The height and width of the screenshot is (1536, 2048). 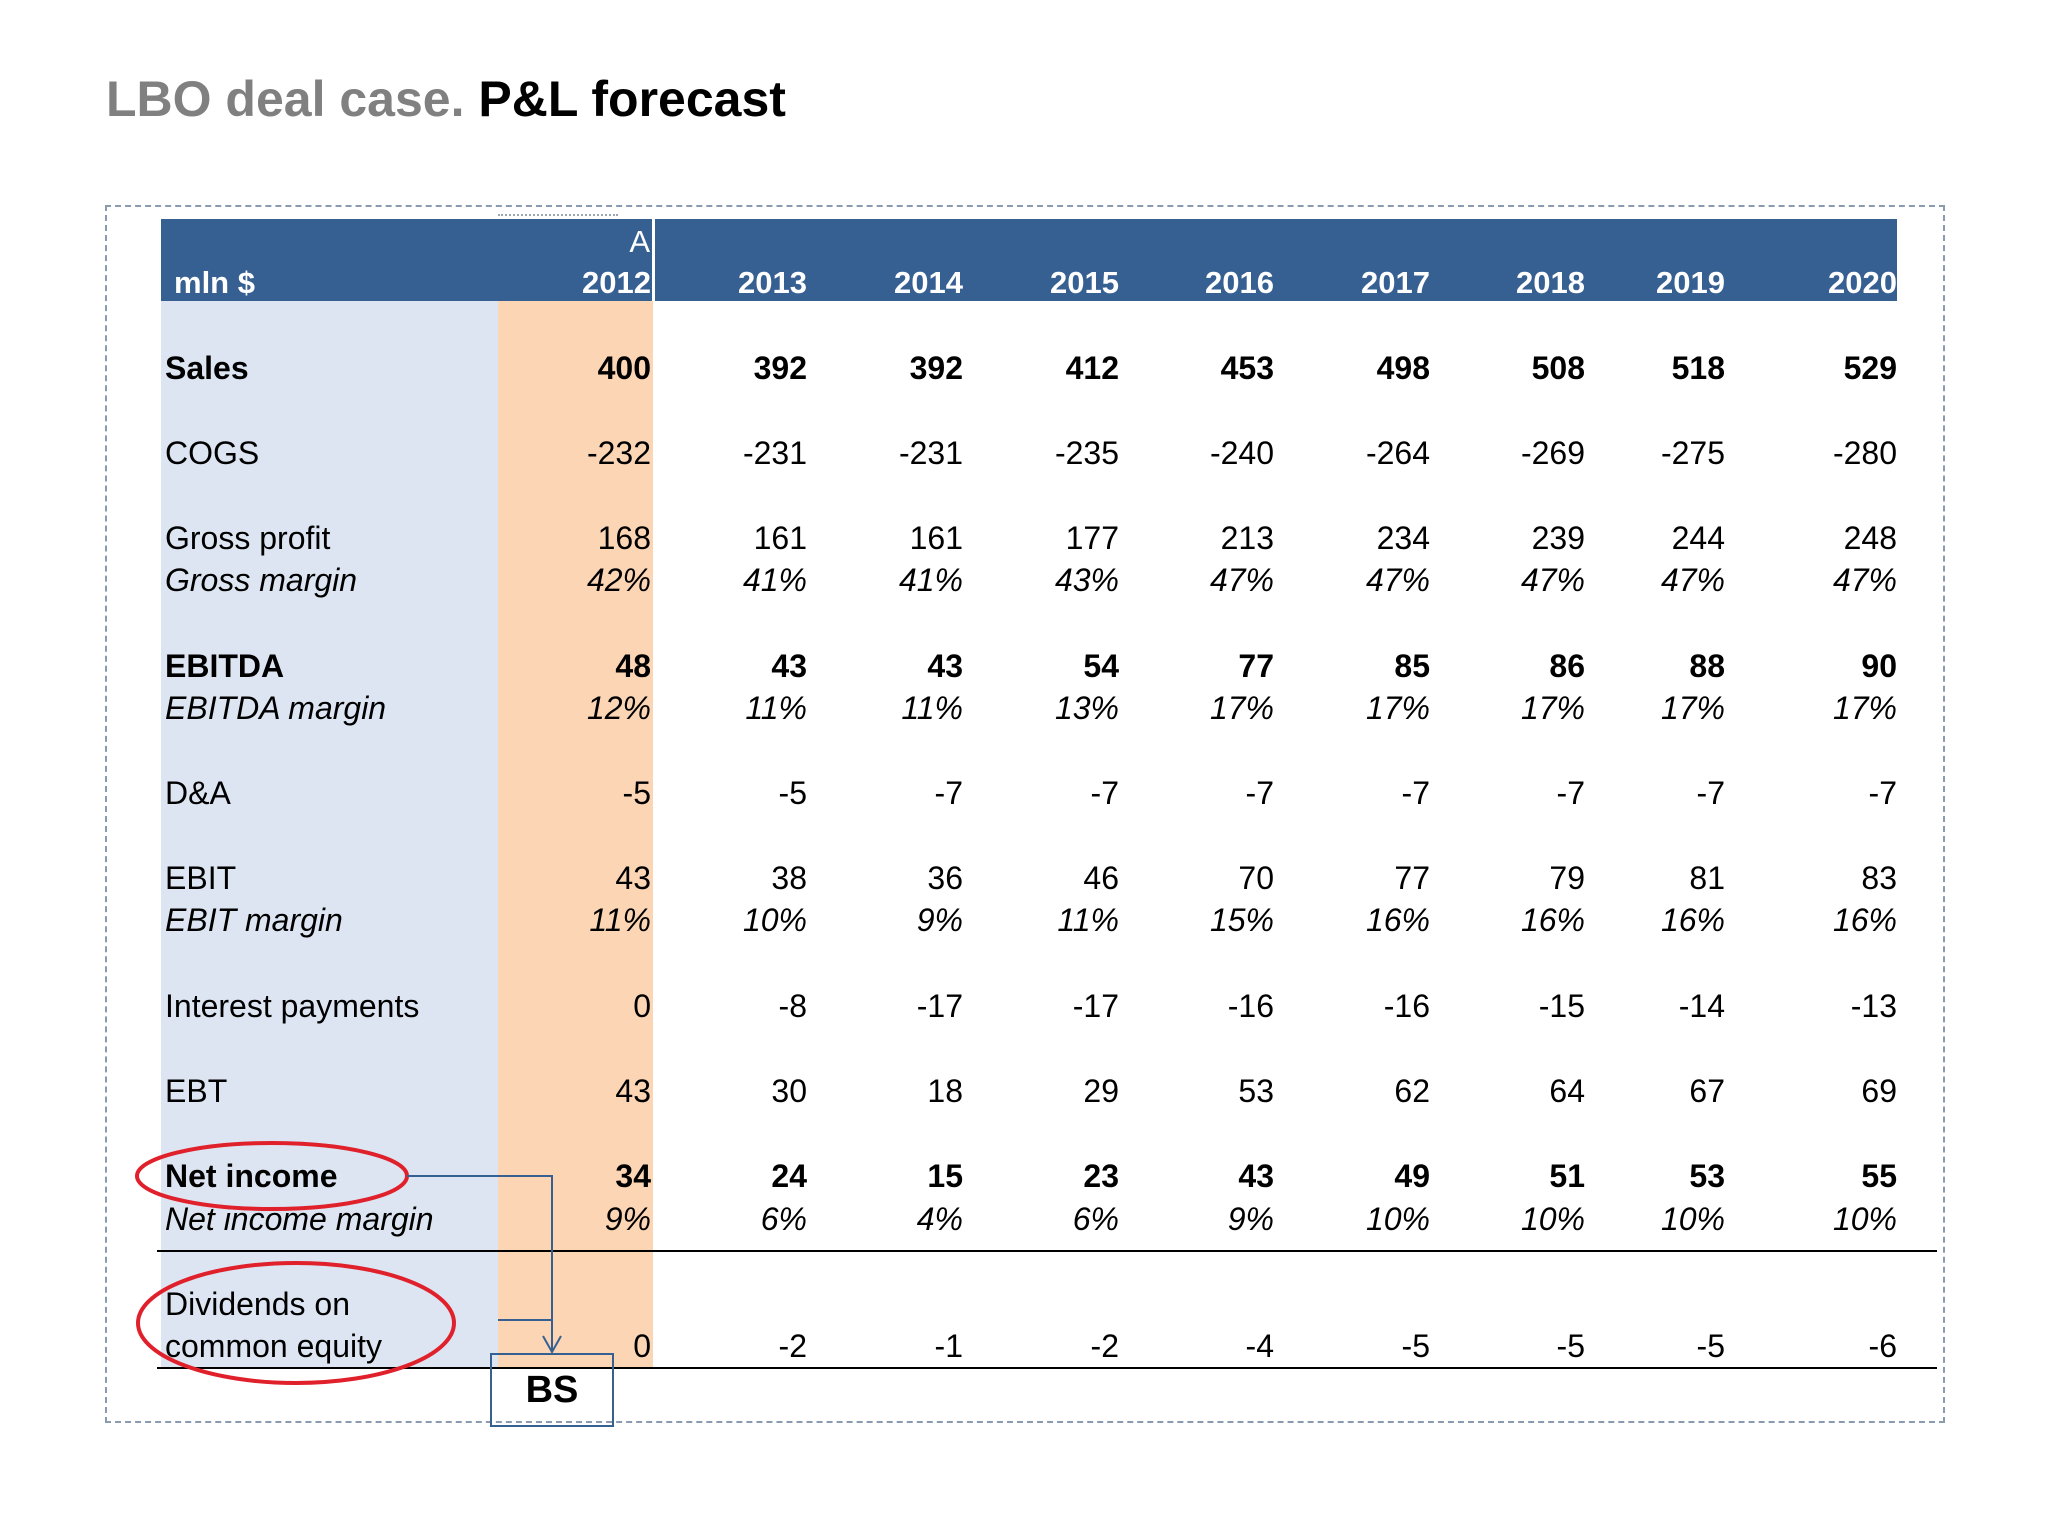 I want to click on table-cell: 36, so click(x=945, y=878).